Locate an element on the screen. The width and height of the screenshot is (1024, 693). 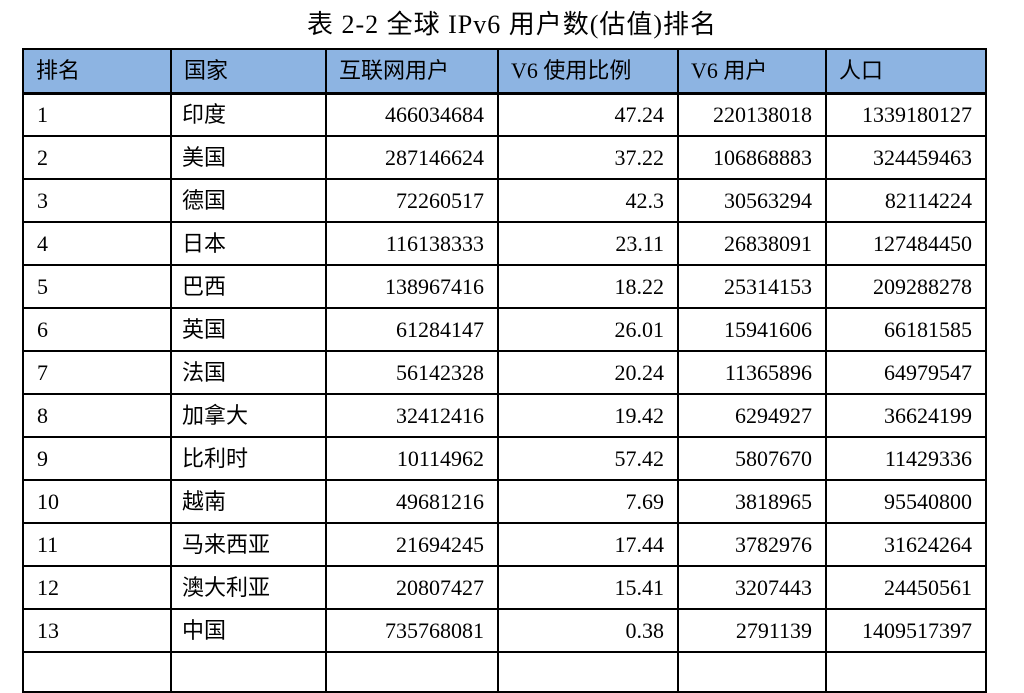
table-row: 11 马来西亚 21694245 17.44 3782976 31624264 is located at coordinates (504, 544).